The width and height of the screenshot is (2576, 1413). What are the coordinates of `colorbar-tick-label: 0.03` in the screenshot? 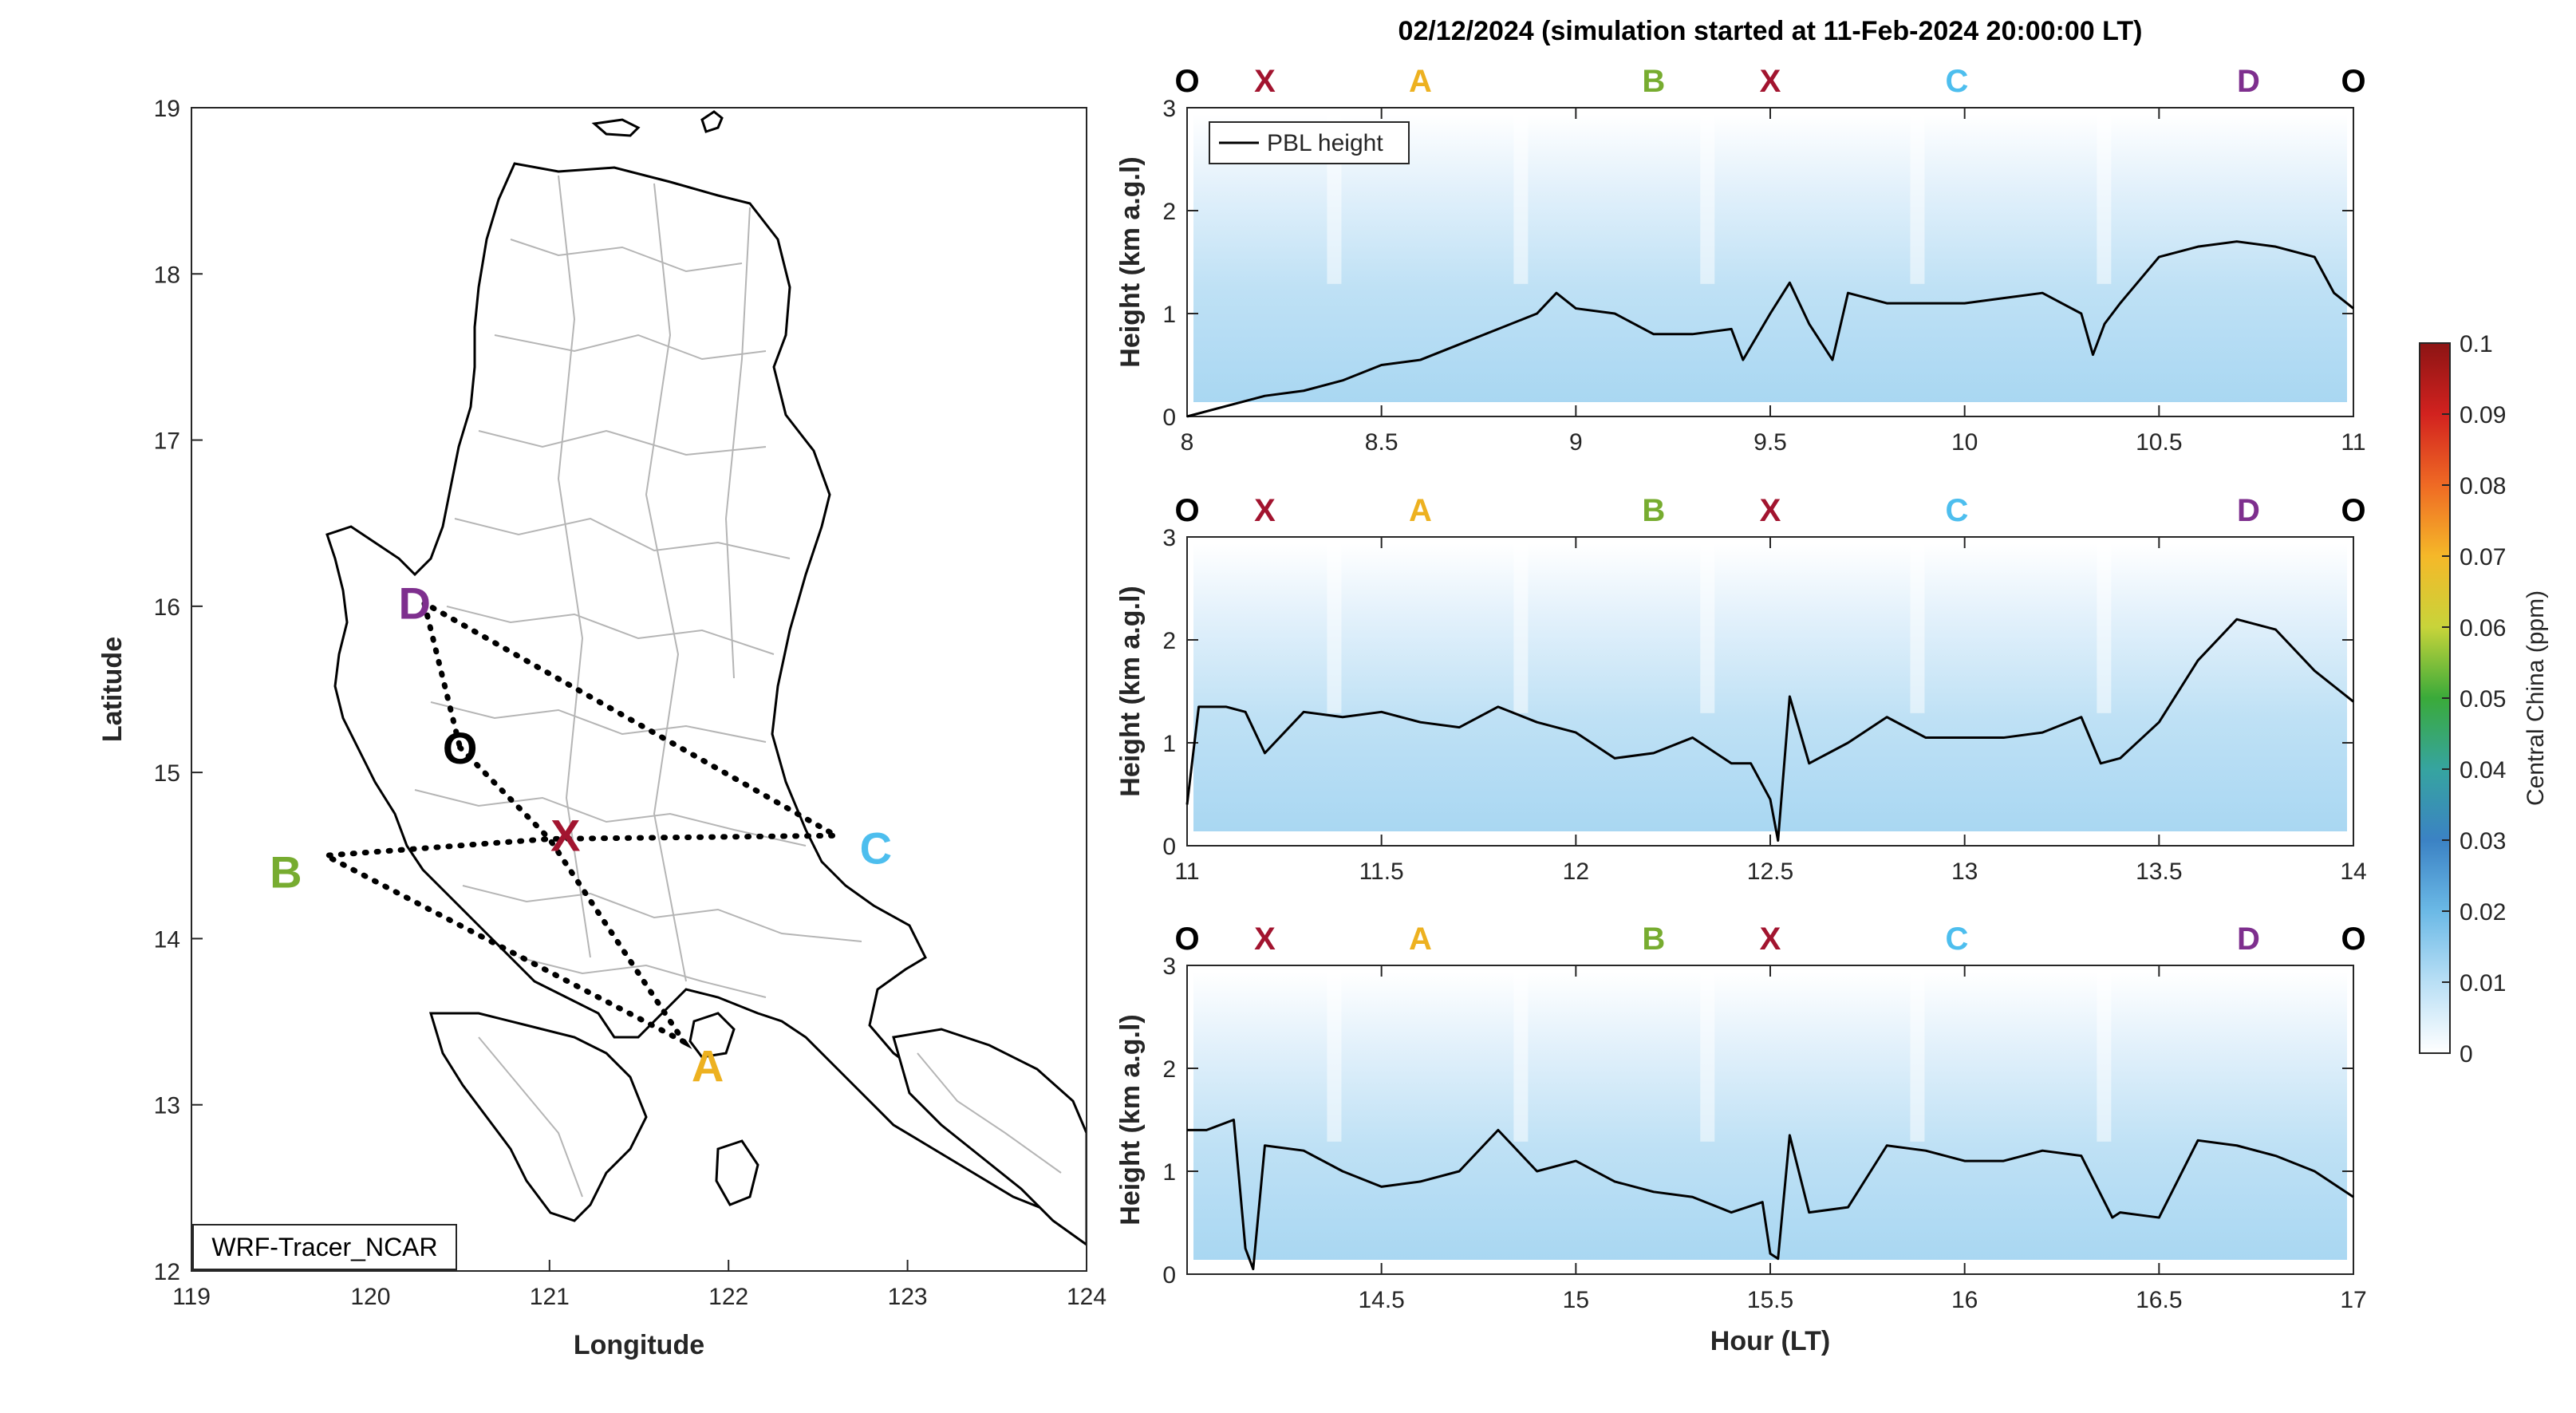 It's located at (2483, 841).